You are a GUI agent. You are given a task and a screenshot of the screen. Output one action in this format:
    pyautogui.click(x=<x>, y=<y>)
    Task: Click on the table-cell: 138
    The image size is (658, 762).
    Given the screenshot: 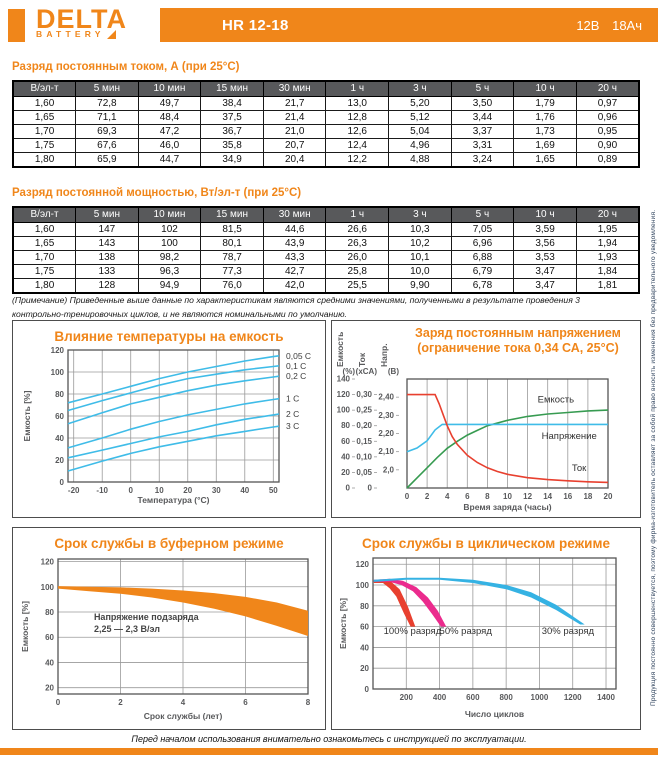 What is the action you would take?
    pyautogui.click(x=107, y=257)
    